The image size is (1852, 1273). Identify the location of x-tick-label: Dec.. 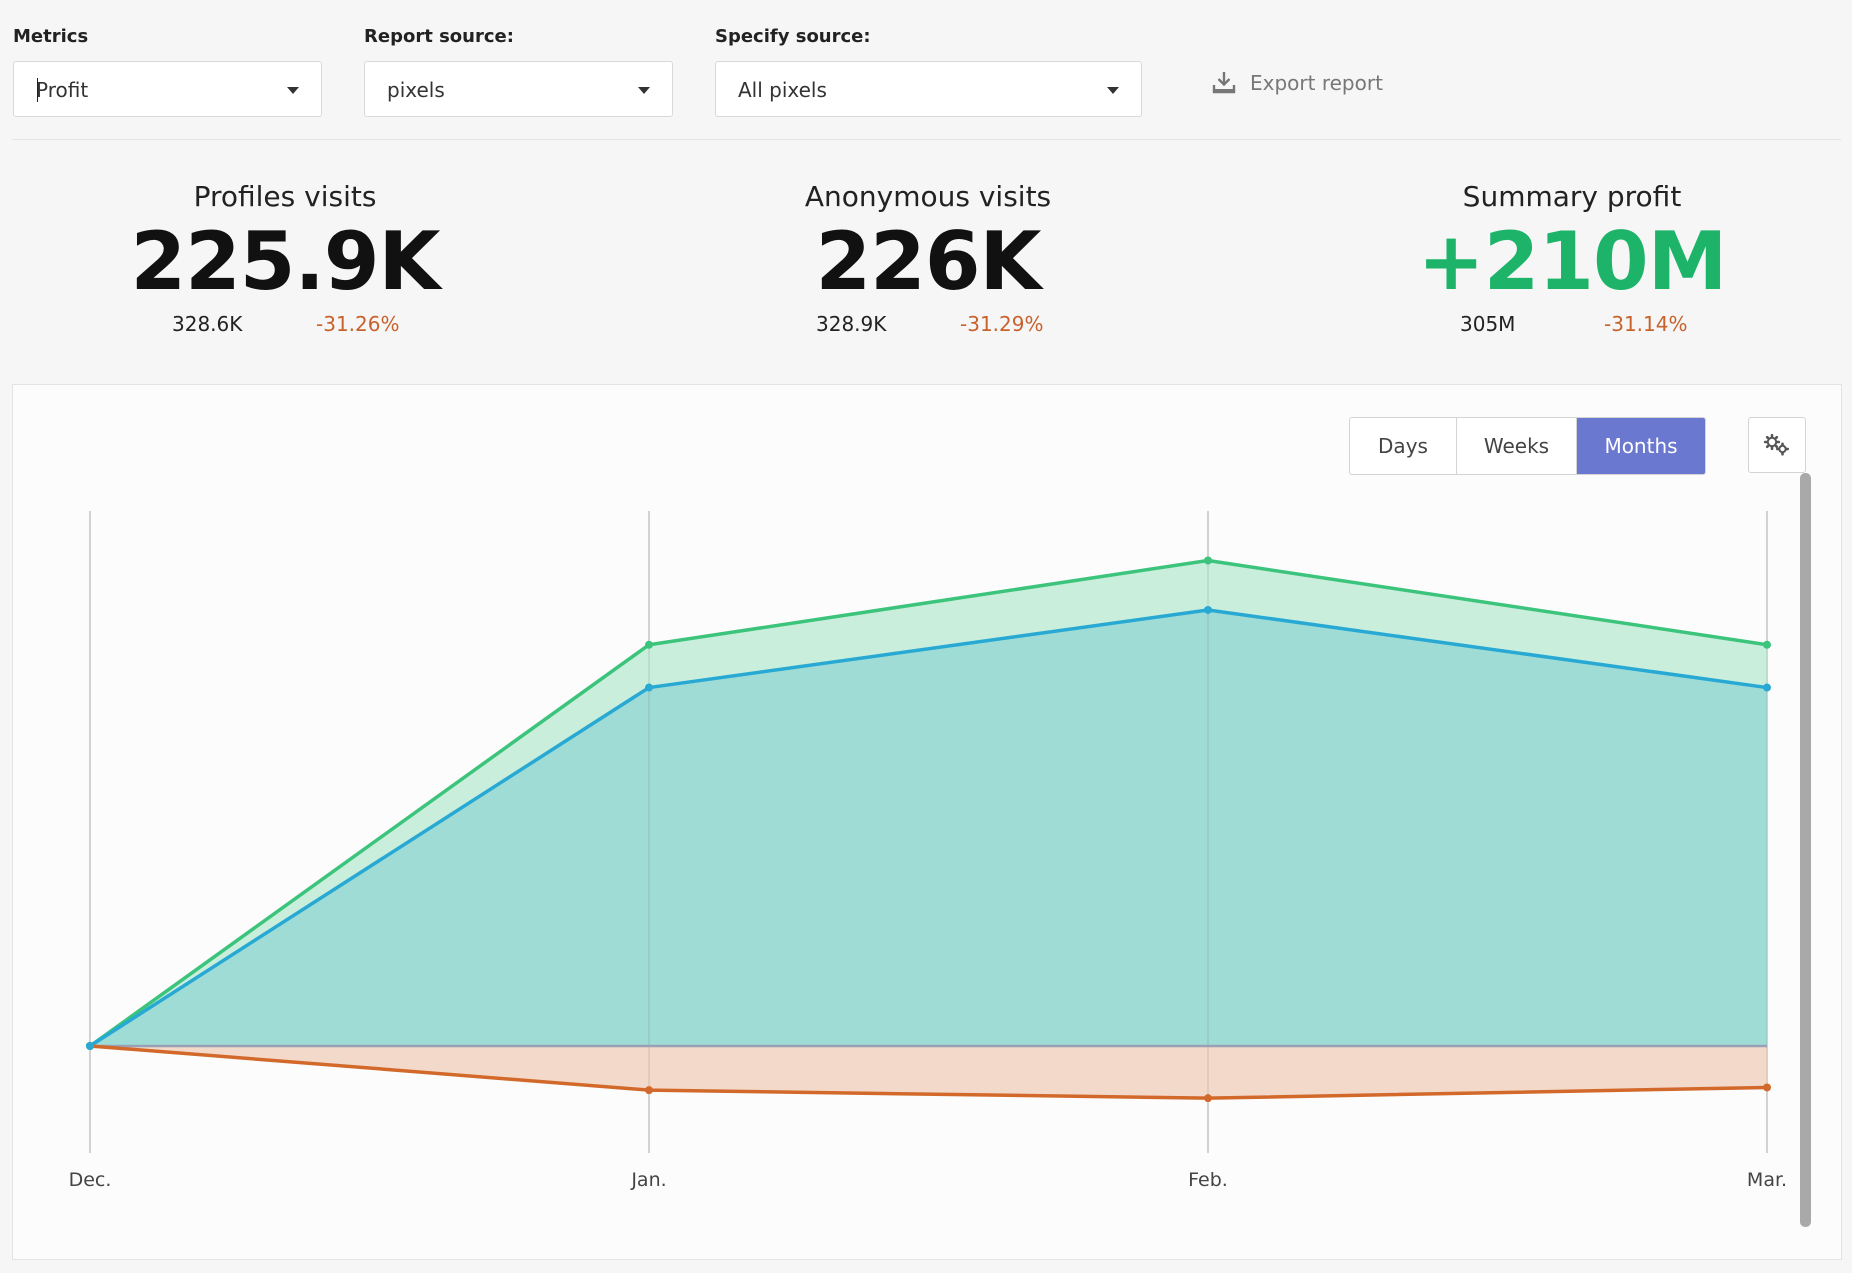
(90, 1180).